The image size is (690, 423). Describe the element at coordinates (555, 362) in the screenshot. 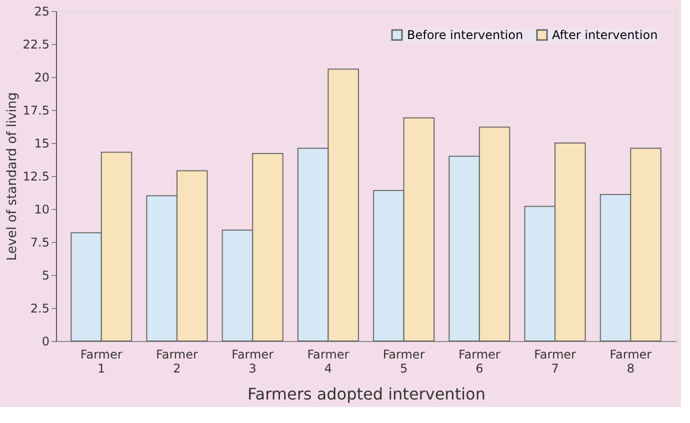

I see `x-tick-label: Farmer 7` at that location.